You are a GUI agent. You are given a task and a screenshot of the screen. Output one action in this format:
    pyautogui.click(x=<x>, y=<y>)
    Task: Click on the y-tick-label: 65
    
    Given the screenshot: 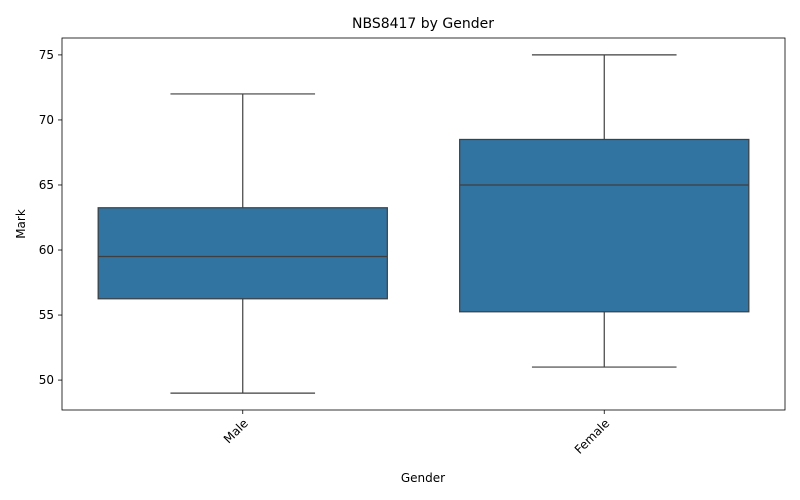 What is the action you would take?
    pyautogui.click(x=46, y=185)
    